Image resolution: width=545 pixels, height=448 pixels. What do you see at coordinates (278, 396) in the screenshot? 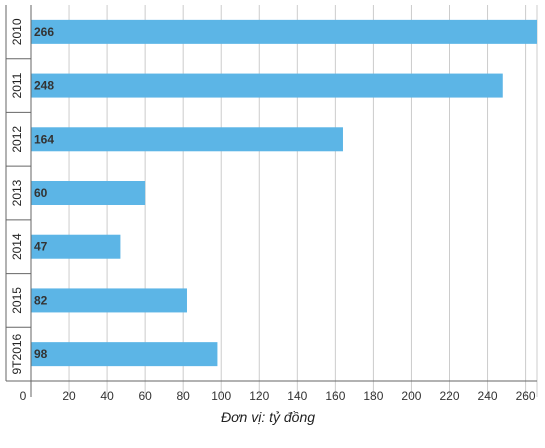
I see `x-tick-labels: 0 20 40 60 80 100 120 140 160 180 200 220 240 260` at bounding box center [278, 396].